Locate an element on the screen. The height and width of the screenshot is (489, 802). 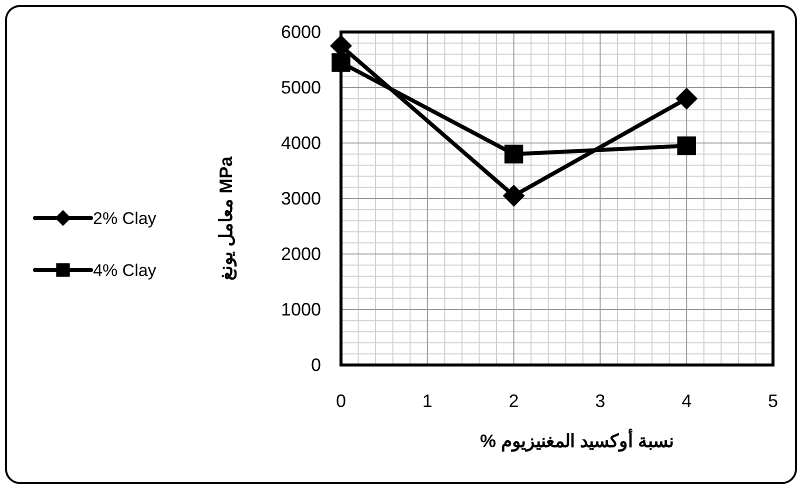
y-axis-title: معامل يونغ MPa is located at coordinates (226, 218).